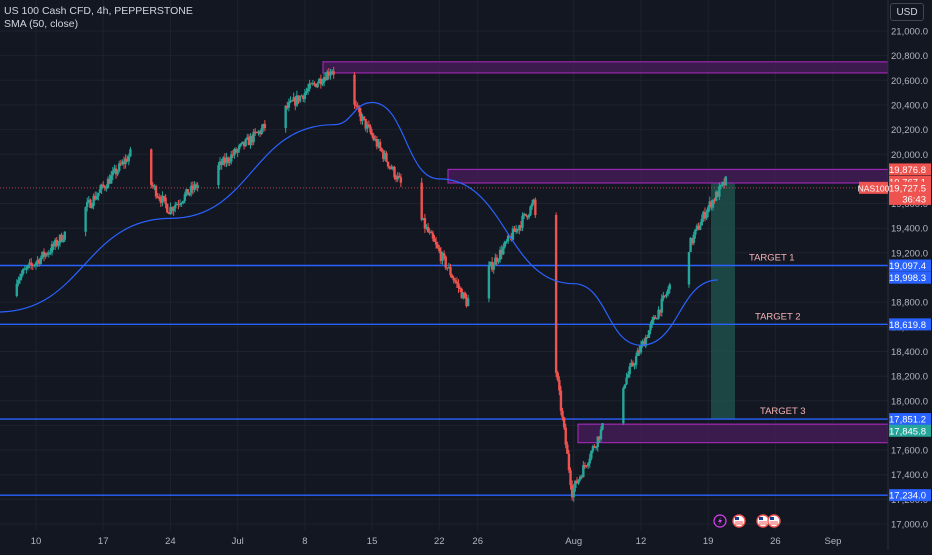 The image size is (932, 555). I want to click on price-label-bg, so click(910, 430).